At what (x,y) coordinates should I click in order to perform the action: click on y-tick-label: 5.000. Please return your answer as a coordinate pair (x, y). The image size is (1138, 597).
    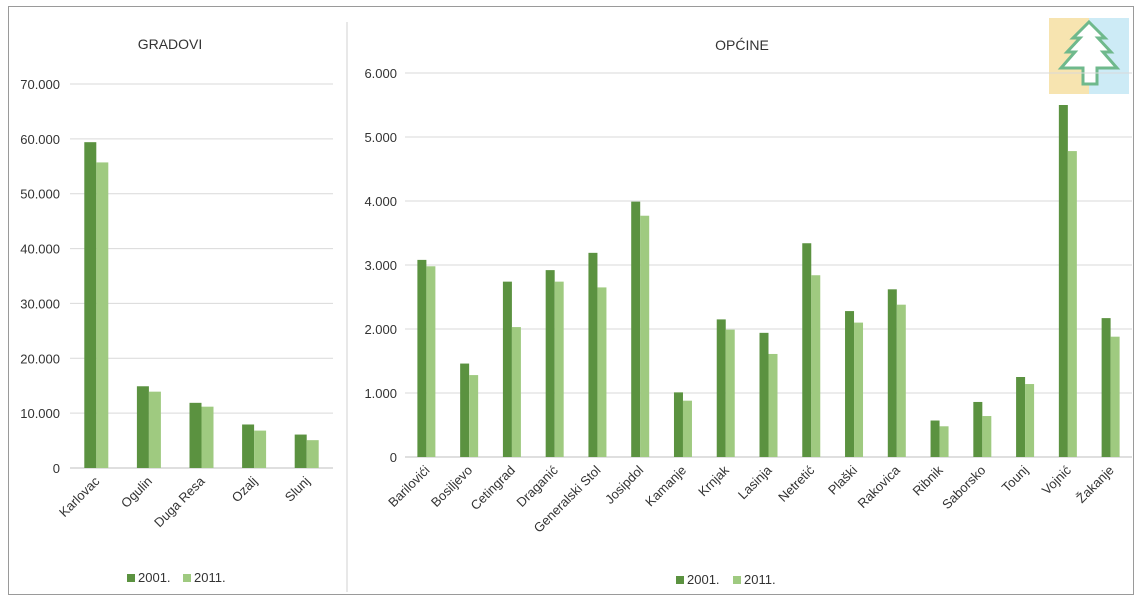
    Looking at the image, I should click on (380, 137).